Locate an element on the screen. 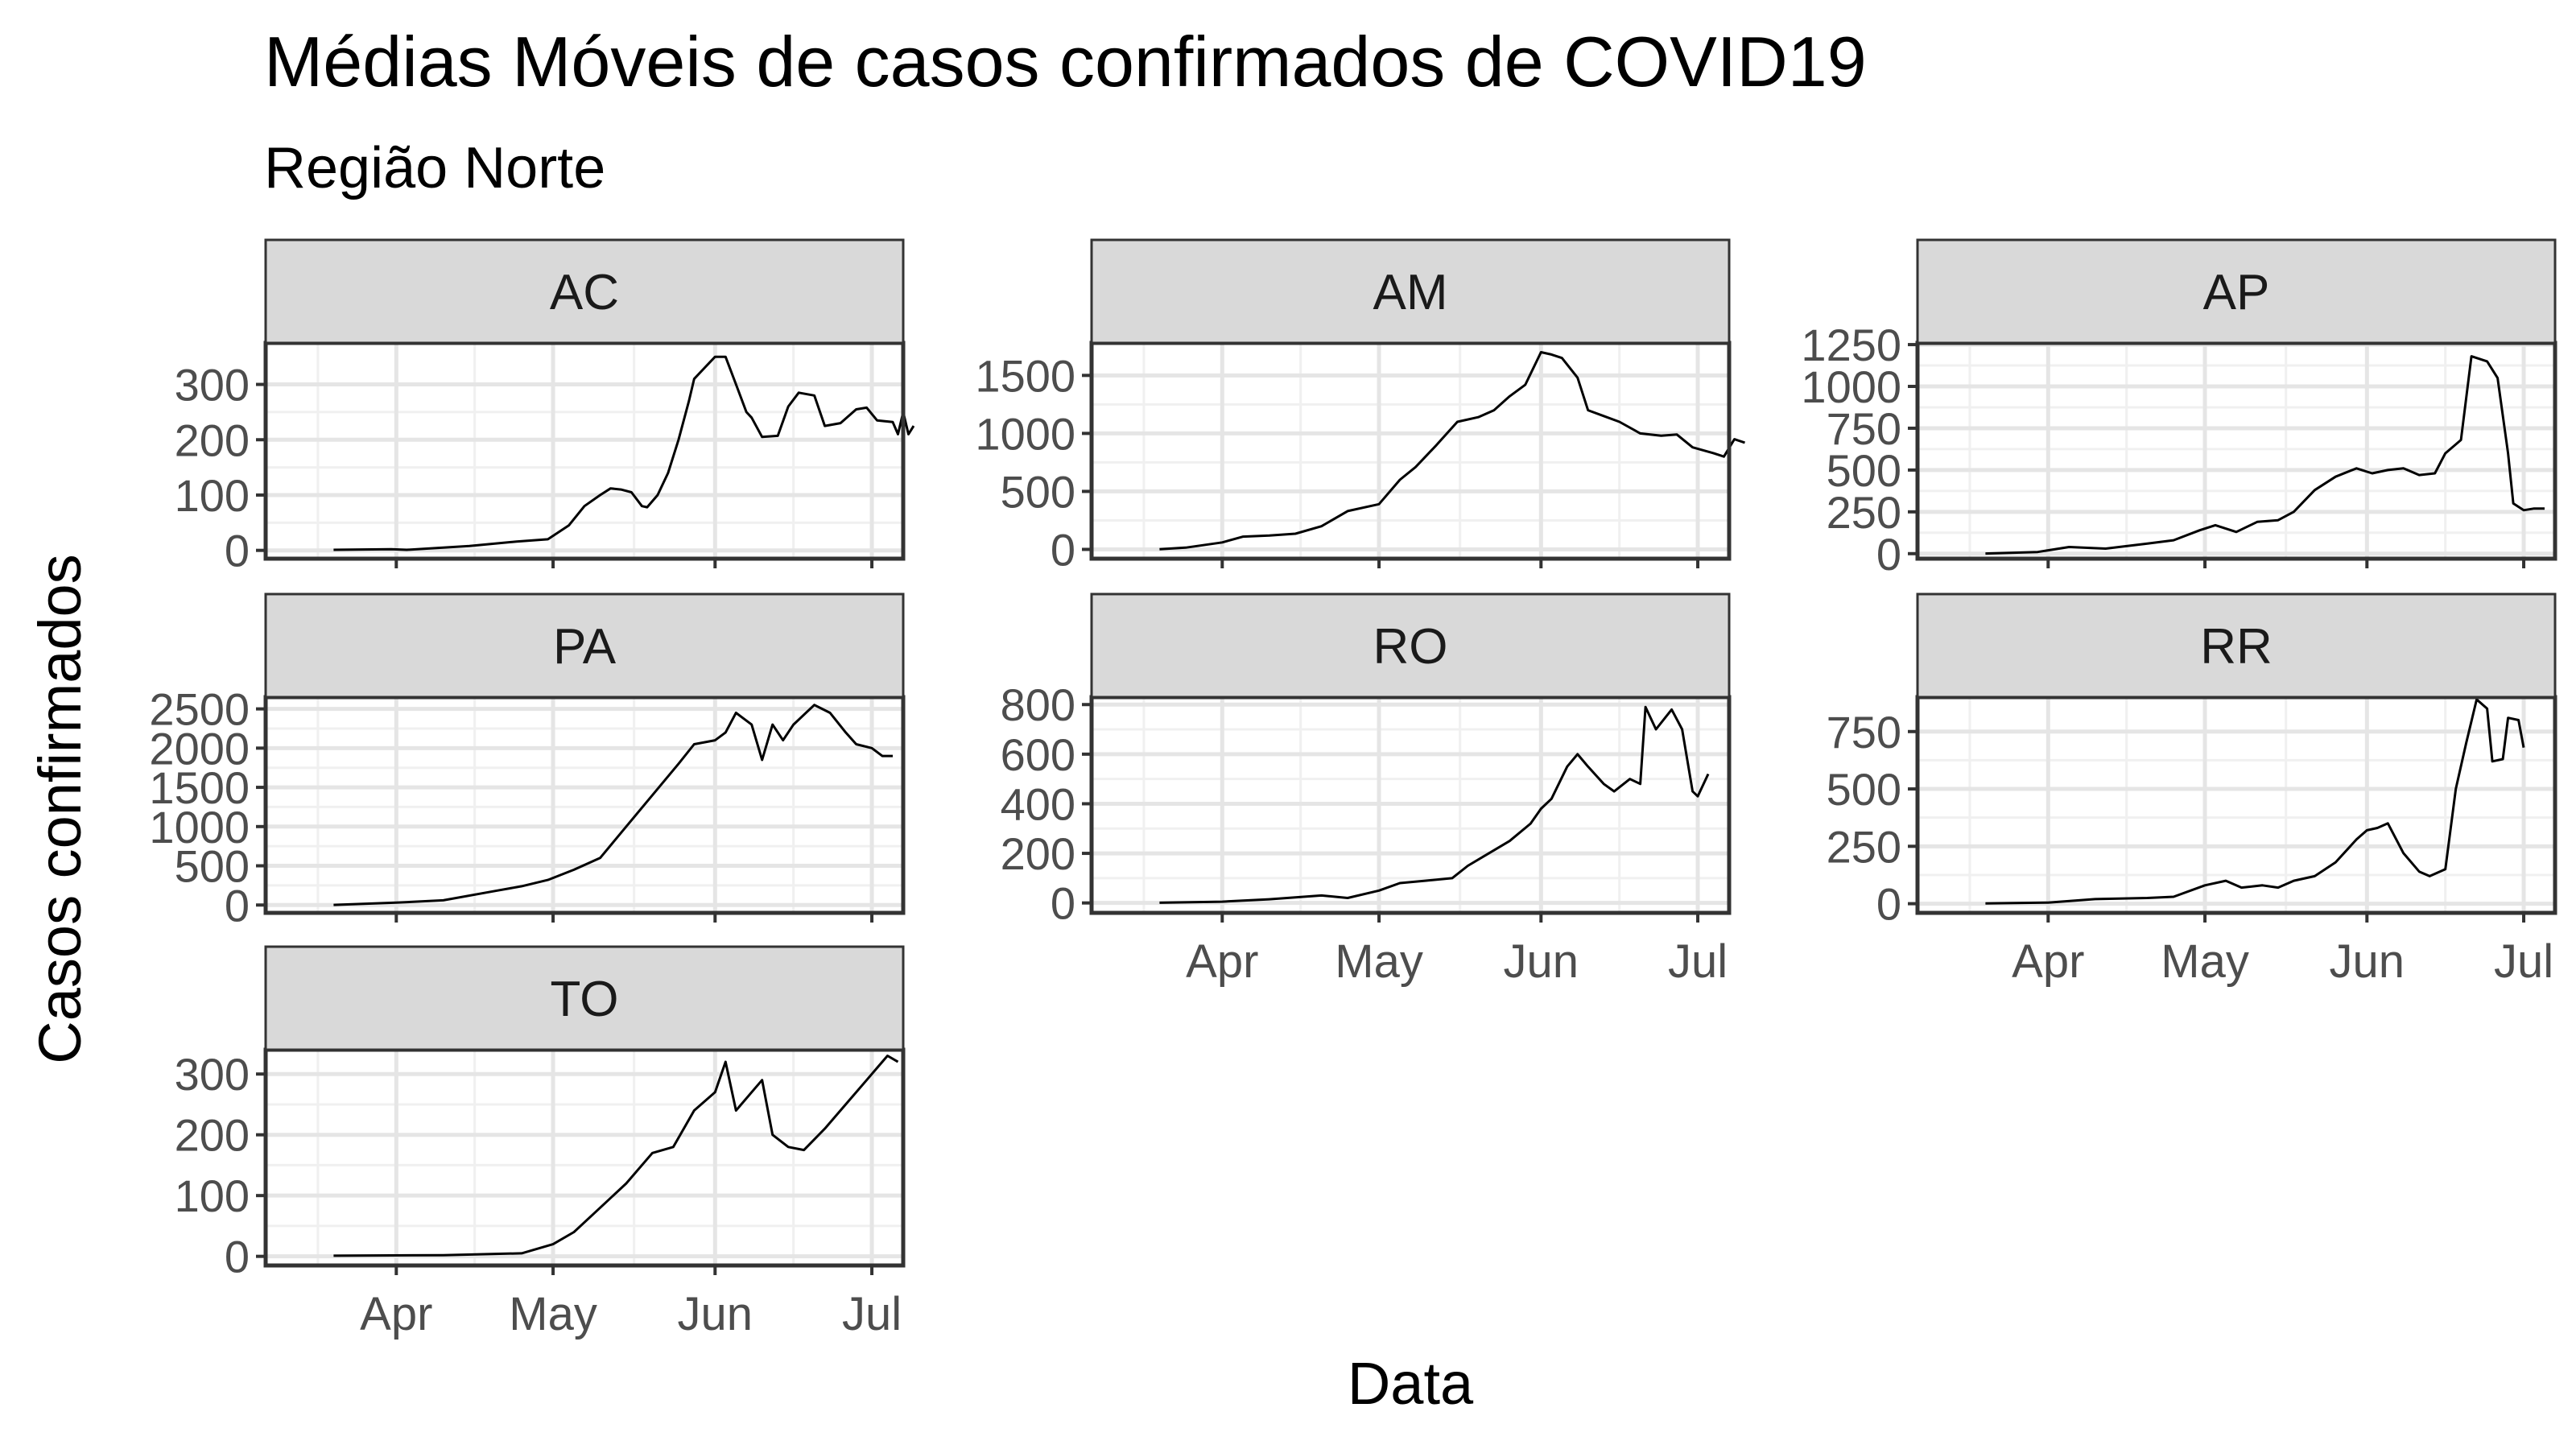 This screenshot has width=2576, height=1449. facet-strip-label: PA is located at coordinates (585, 647).